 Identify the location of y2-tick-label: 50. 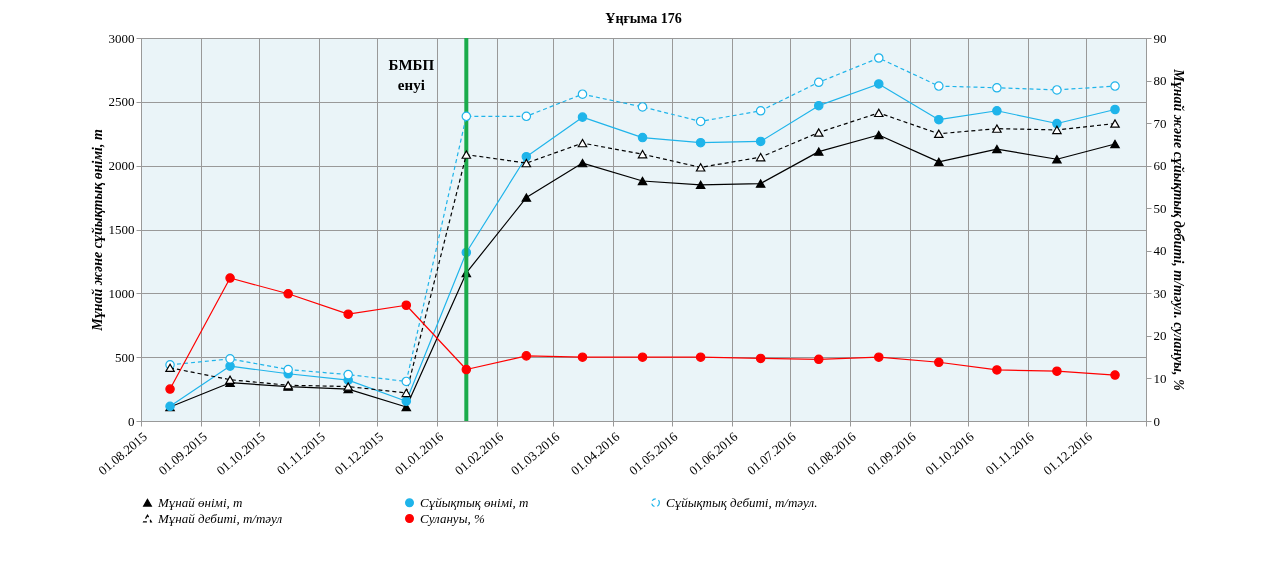
(1160, 208).